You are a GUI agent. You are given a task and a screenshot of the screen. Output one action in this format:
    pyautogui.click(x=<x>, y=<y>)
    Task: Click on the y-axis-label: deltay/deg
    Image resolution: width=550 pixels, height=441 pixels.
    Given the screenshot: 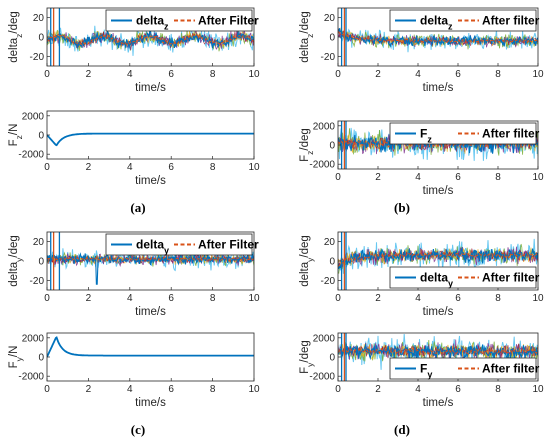 What is the action you would take?
    pyautogui.click(x=16, y=261)
    